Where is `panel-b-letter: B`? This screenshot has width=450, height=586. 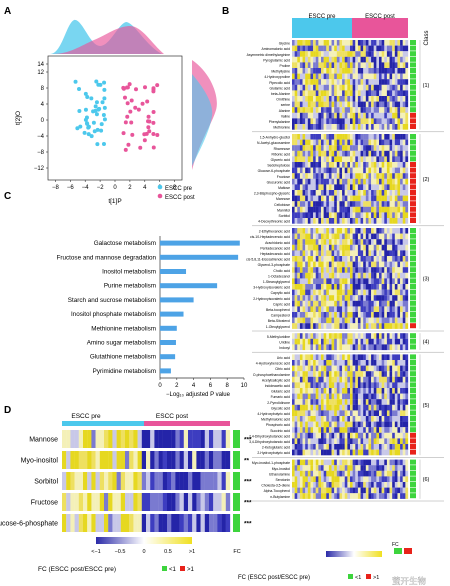 panel-b-letter: B is located at coordinates (225, 11).